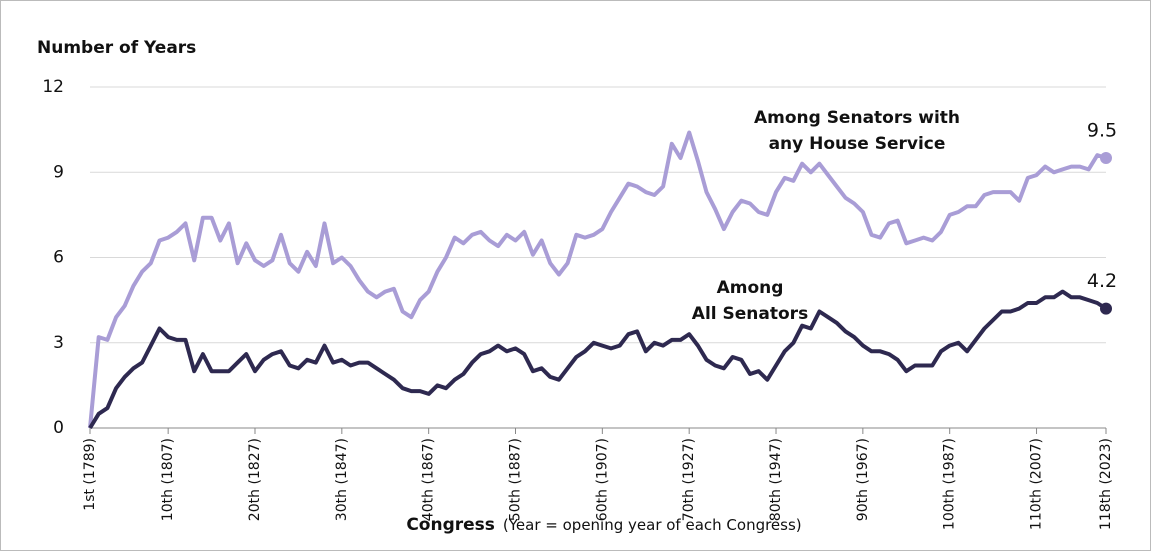  Describe the element at coordinates (90, 474) in the screenshot. I see `x-tick-label: 1st (1789)` at that location.